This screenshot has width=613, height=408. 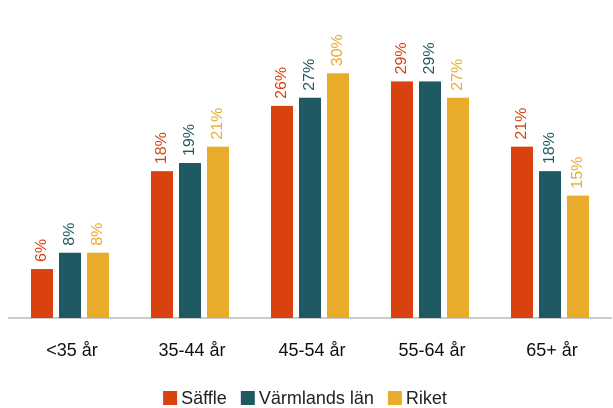 What do you see at coordinates (337, 50) in the screenshot?
I see `value-label: 30%` at bounding box center [337, 50].